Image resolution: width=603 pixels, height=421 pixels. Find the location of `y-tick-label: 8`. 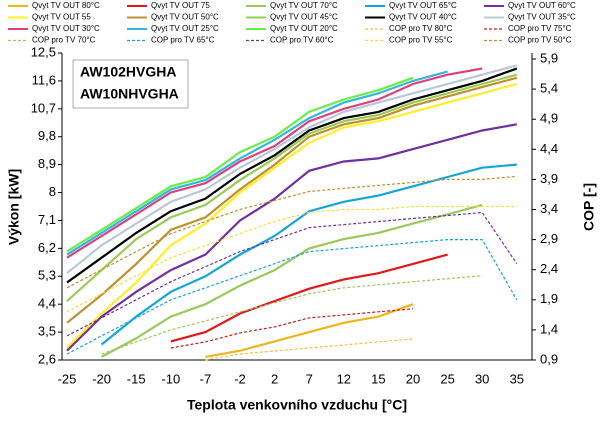

y-tick-label: 8 is located at coordinates (52, 191).